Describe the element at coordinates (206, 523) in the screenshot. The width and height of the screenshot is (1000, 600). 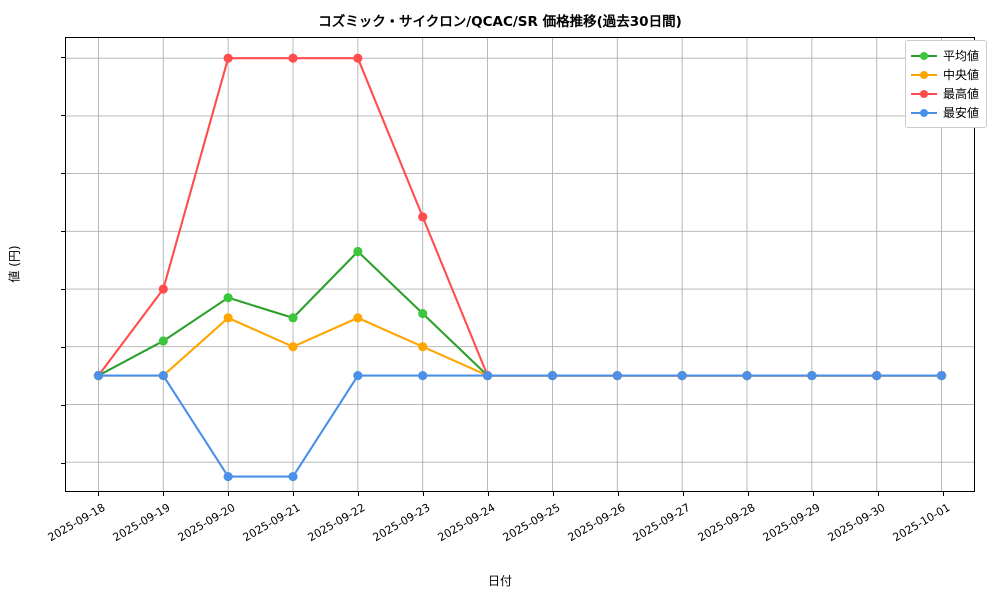
I see `x-tick-label: 2025-09-20` at that location.